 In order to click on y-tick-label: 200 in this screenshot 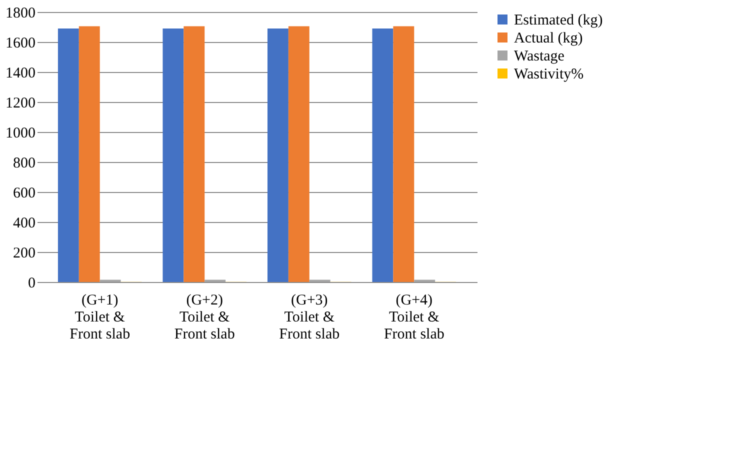, I will do `click(24, 254)`.